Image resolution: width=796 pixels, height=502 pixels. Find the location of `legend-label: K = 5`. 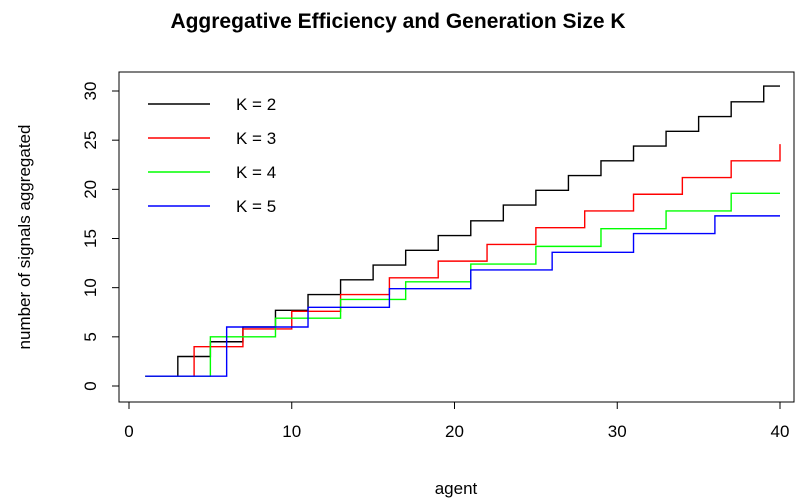

legend-label: K = 5 is located at coordinates (256, 206).